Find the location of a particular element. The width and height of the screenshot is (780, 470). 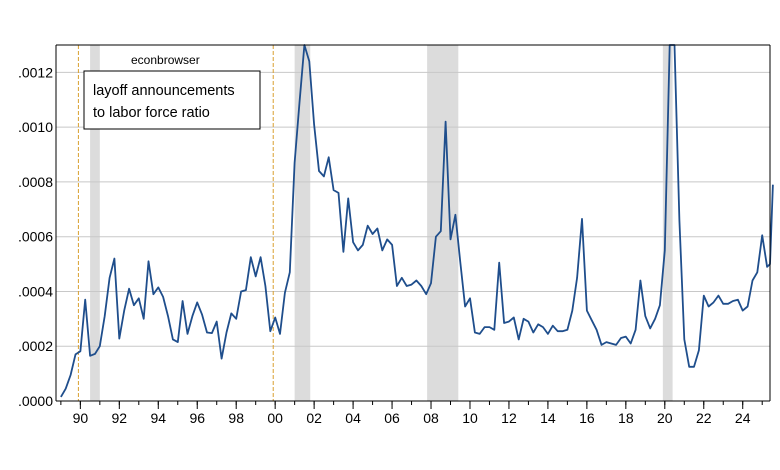

x-tick-label: 92 is located at coordinates (120, 418).